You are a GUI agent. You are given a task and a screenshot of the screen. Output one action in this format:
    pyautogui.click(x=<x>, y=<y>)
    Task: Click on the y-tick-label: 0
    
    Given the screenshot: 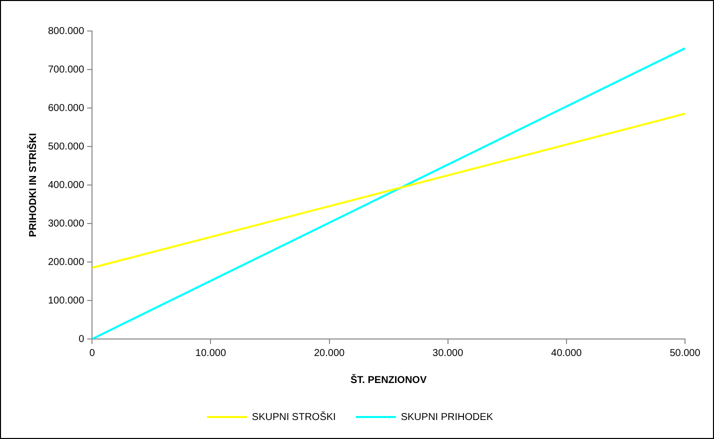 What is the action you would take?
    pyautogui.click(x=81, y=339)
    